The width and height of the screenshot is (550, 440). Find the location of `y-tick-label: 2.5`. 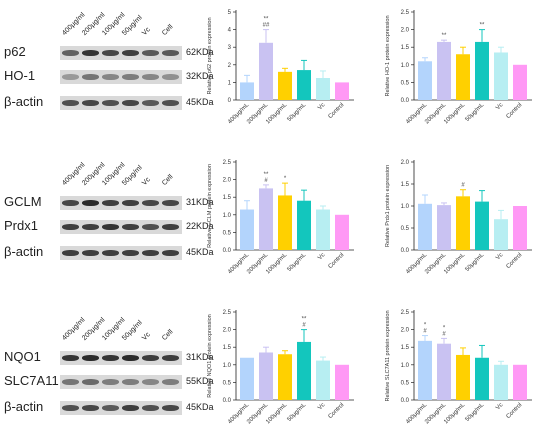

y-tick-label: 2.5 is located at coordinates (405, 13).